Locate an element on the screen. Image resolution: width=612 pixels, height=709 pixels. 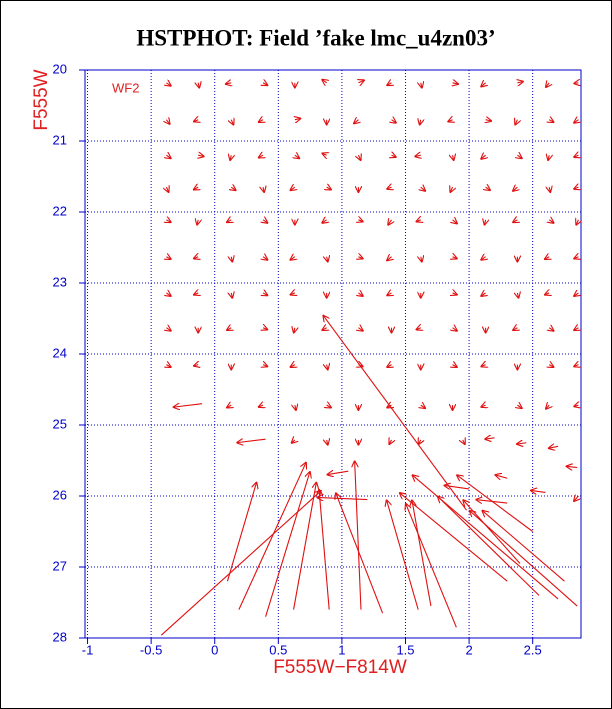
x-tick-label: 2.5 is located at coordinates (533, 649).